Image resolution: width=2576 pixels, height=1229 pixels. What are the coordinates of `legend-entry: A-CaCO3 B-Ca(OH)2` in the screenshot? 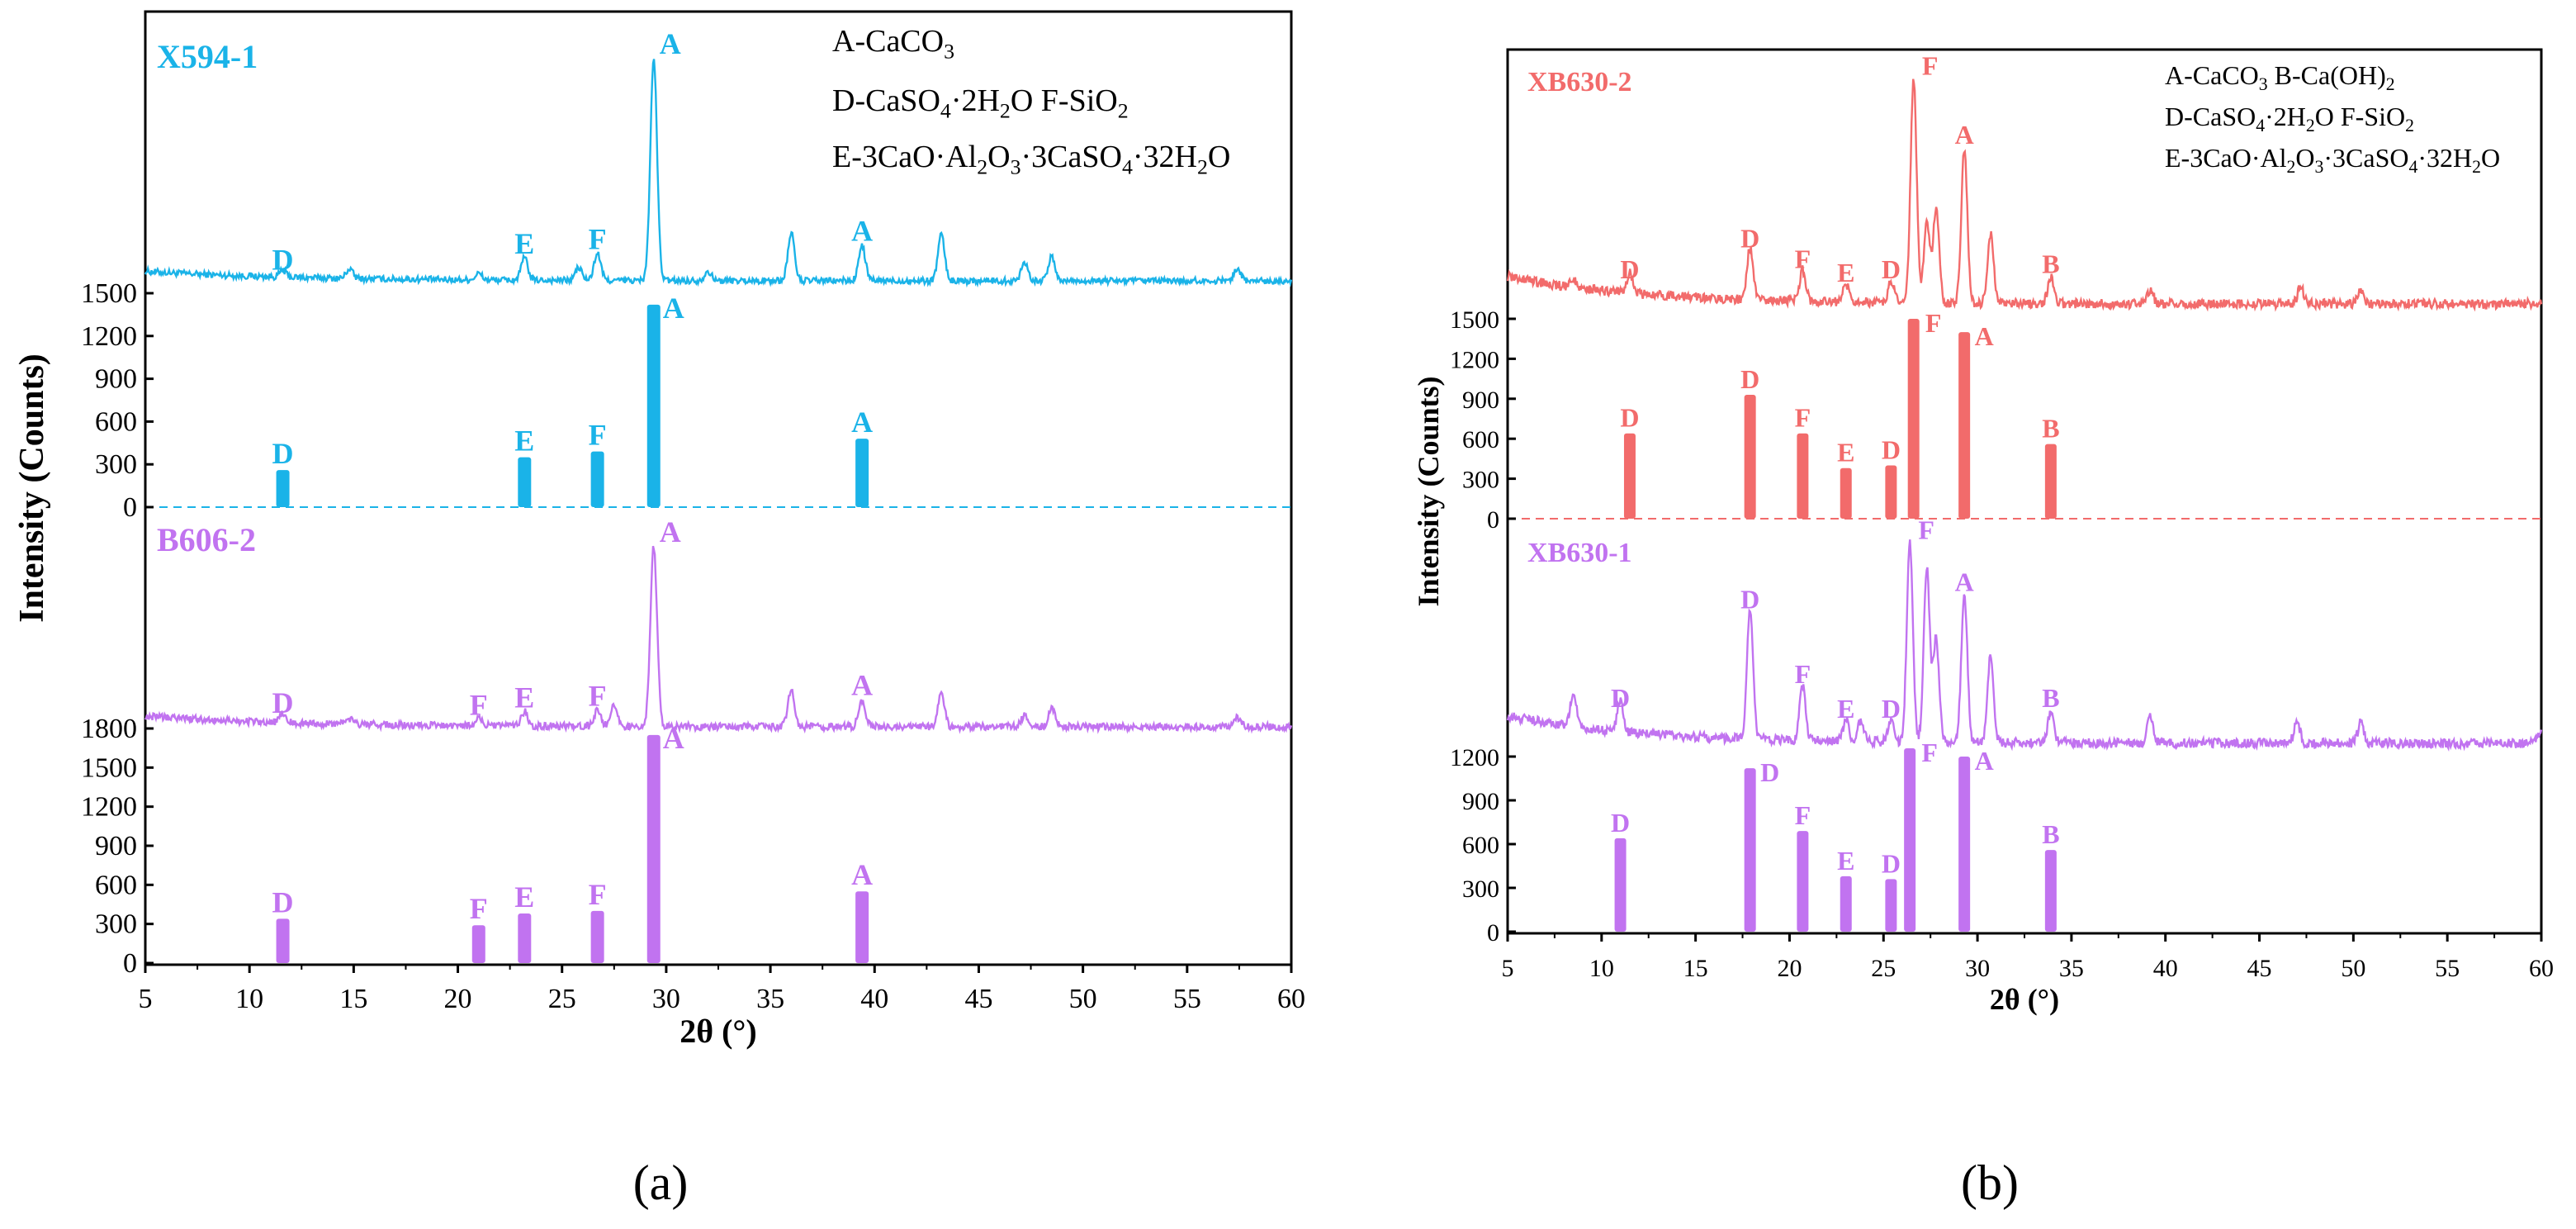 It's located at (2280, 77).